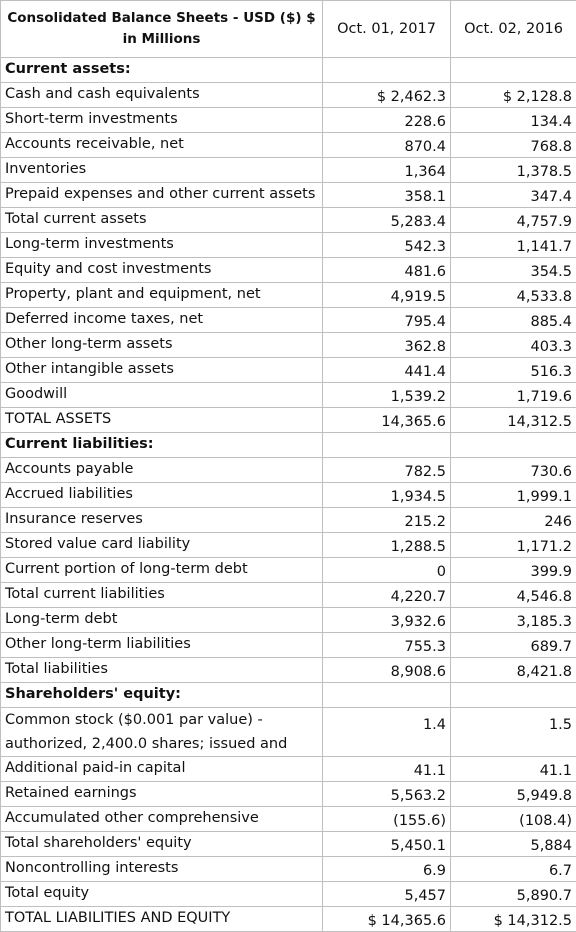 Image resolution: width=576 pixels, height=932 pixels. I want to click on value-oct-2017: 870.4, so click(387, 145).